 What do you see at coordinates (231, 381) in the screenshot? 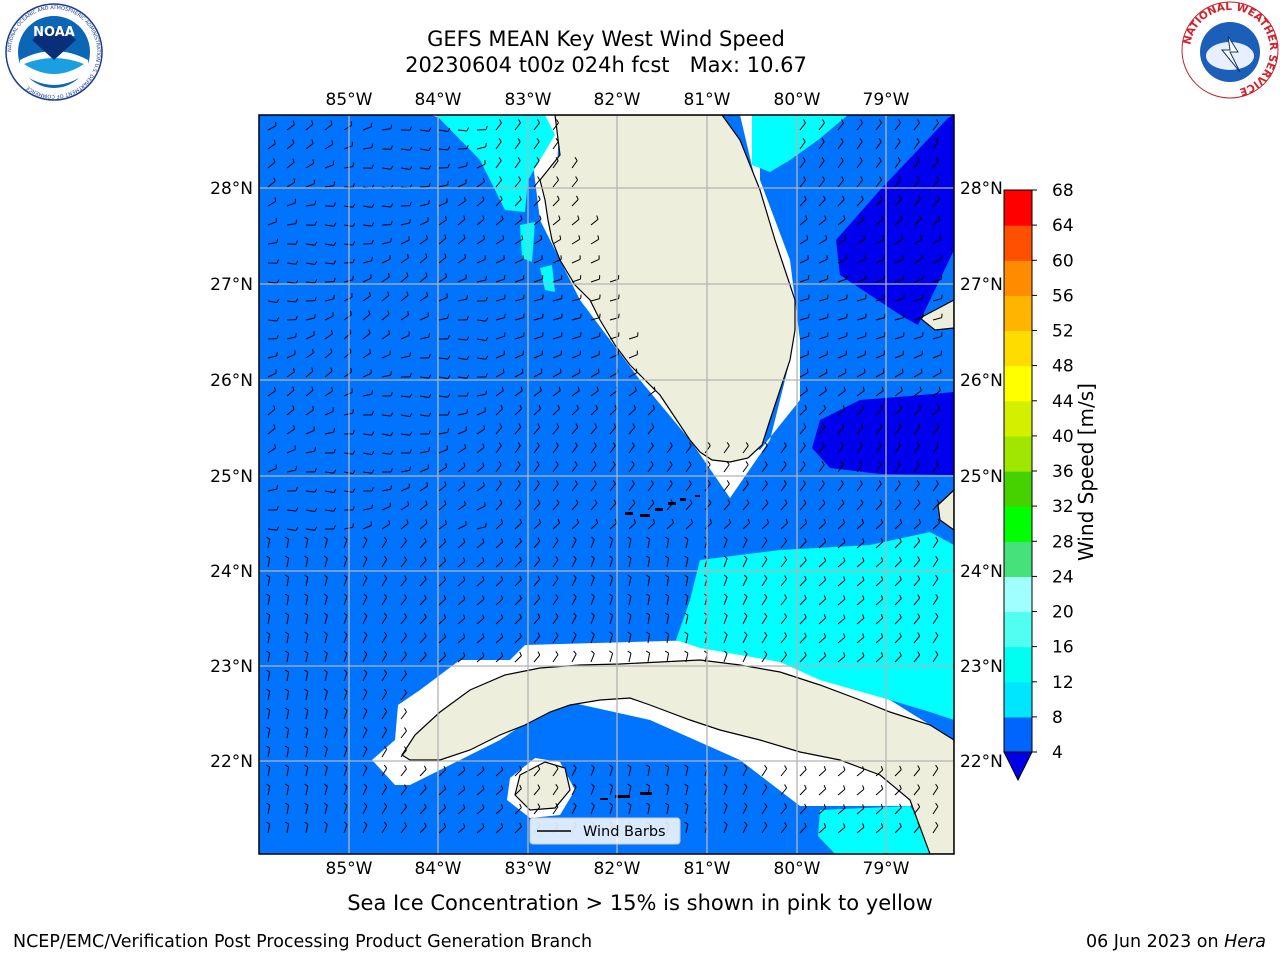
I see `lat-label-left: 26°N` at bounding box center [231, 381].